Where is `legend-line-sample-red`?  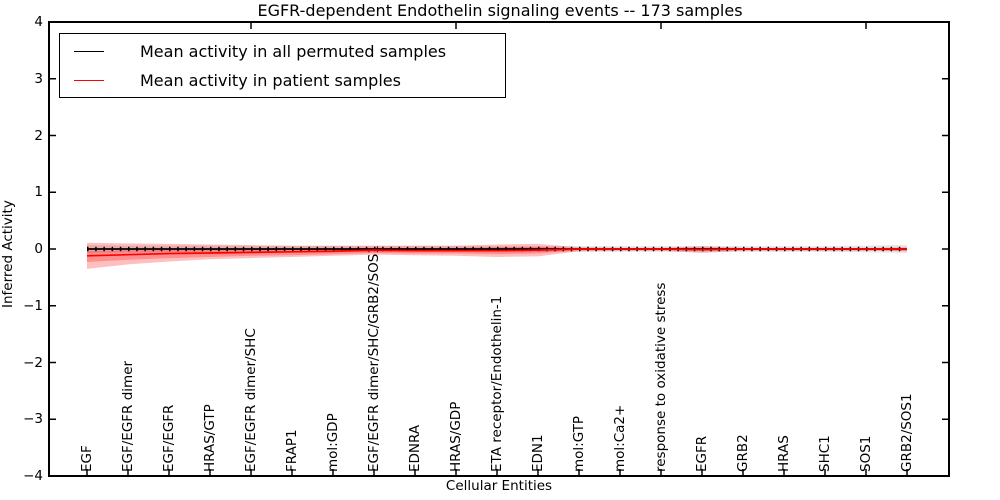
legend-line-sample-red is located at coordinates (89, 80).